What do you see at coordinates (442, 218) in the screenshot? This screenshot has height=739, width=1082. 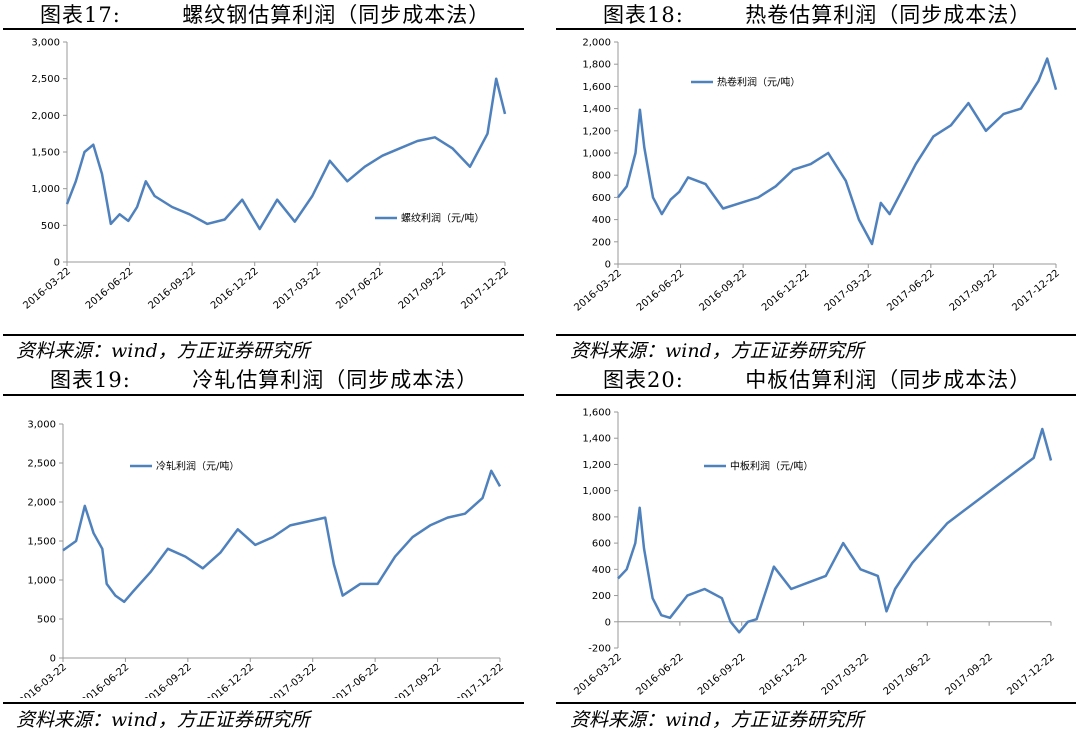 I see `legend-label: 螺纹利润（元/吨）` at bounding box center [442, 218].